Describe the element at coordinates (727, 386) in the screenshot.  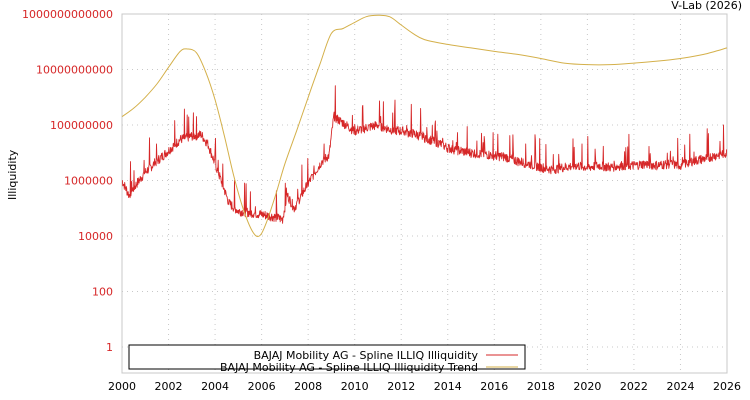
I see `x-tick-label: 2026` at that location.